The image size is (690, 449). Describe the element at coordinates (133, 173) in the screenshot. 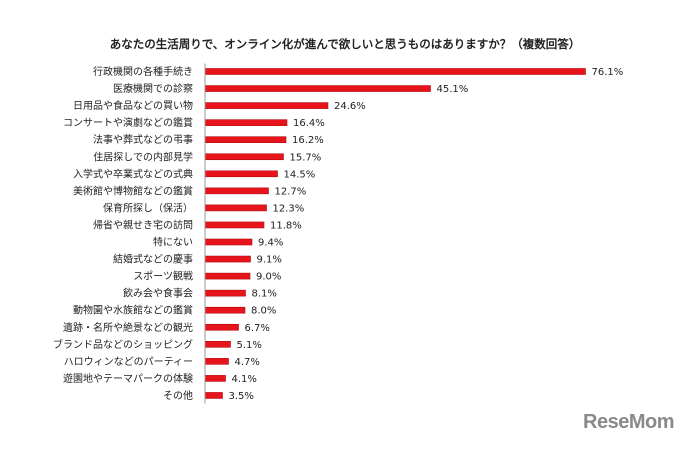

I see `category-label: 入学式や卒業式などの式典` at that location.